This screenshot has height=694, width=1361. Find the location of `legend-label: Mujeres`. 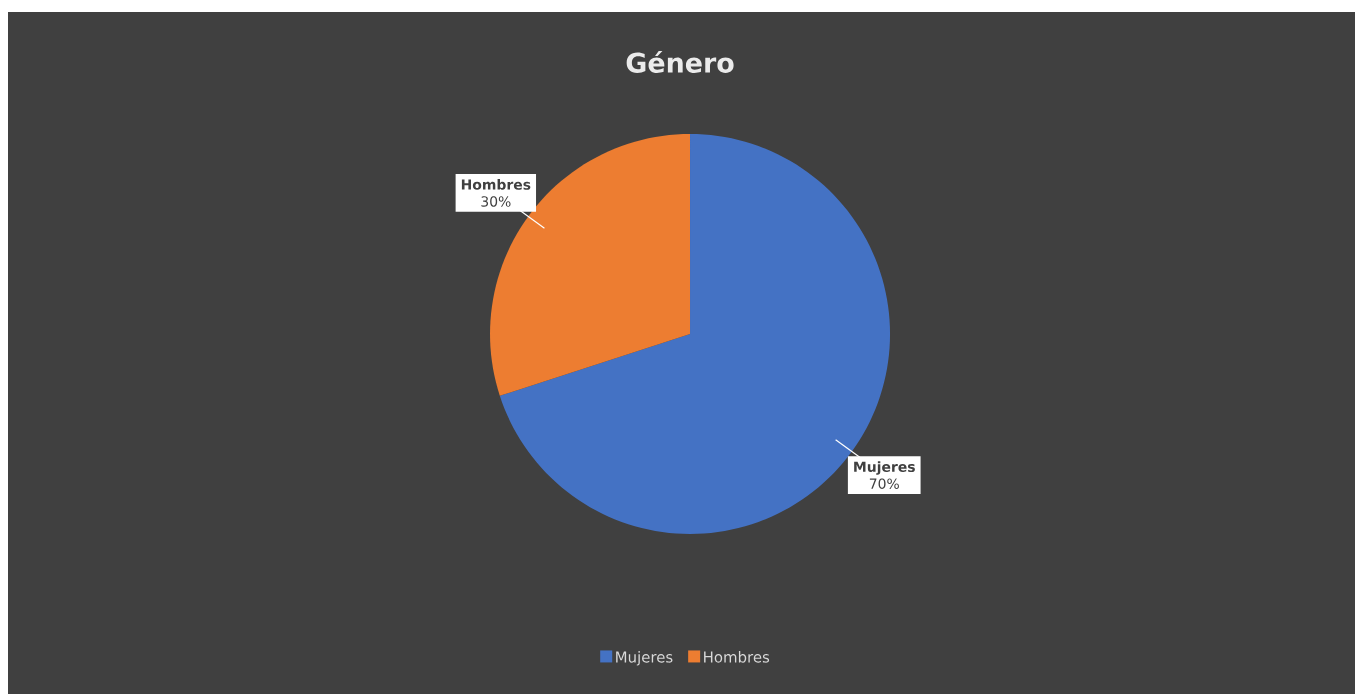

legend-label: Mujeres is located at coordinates (644, 658).